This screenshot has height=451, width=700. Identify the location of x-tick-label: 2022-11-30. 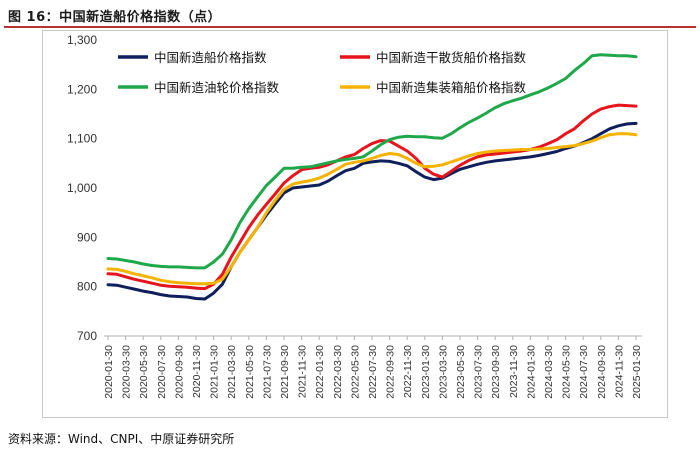
(408, 371).